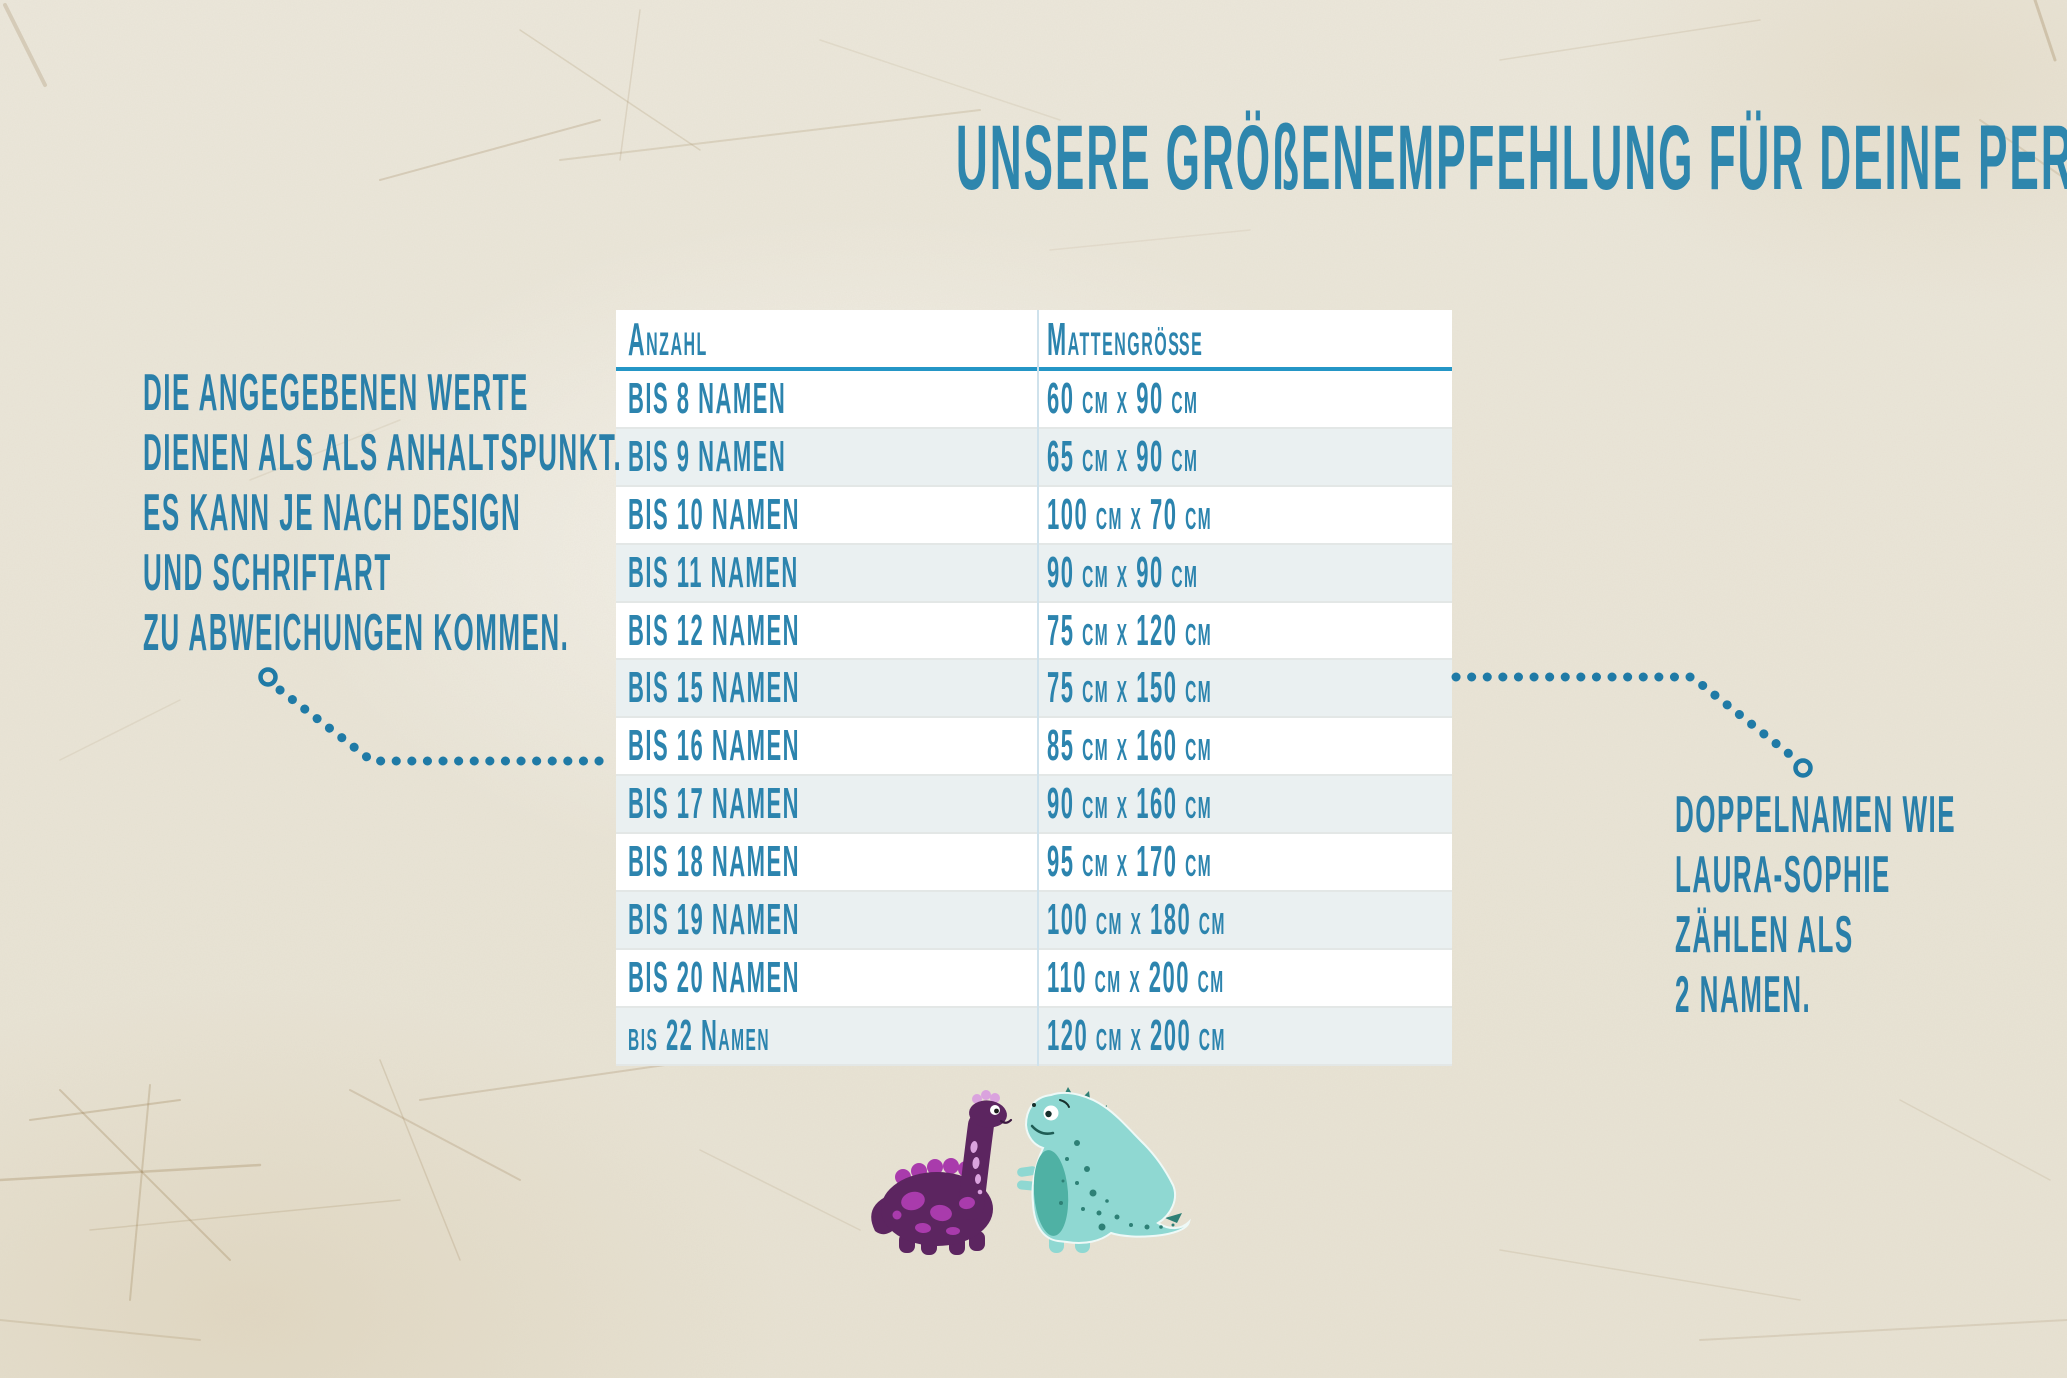 The image size is (2067, 1378). I want to click on table-row: BIS 16 NAMEN 85 cm x 160 cm, so click(1034, 747).